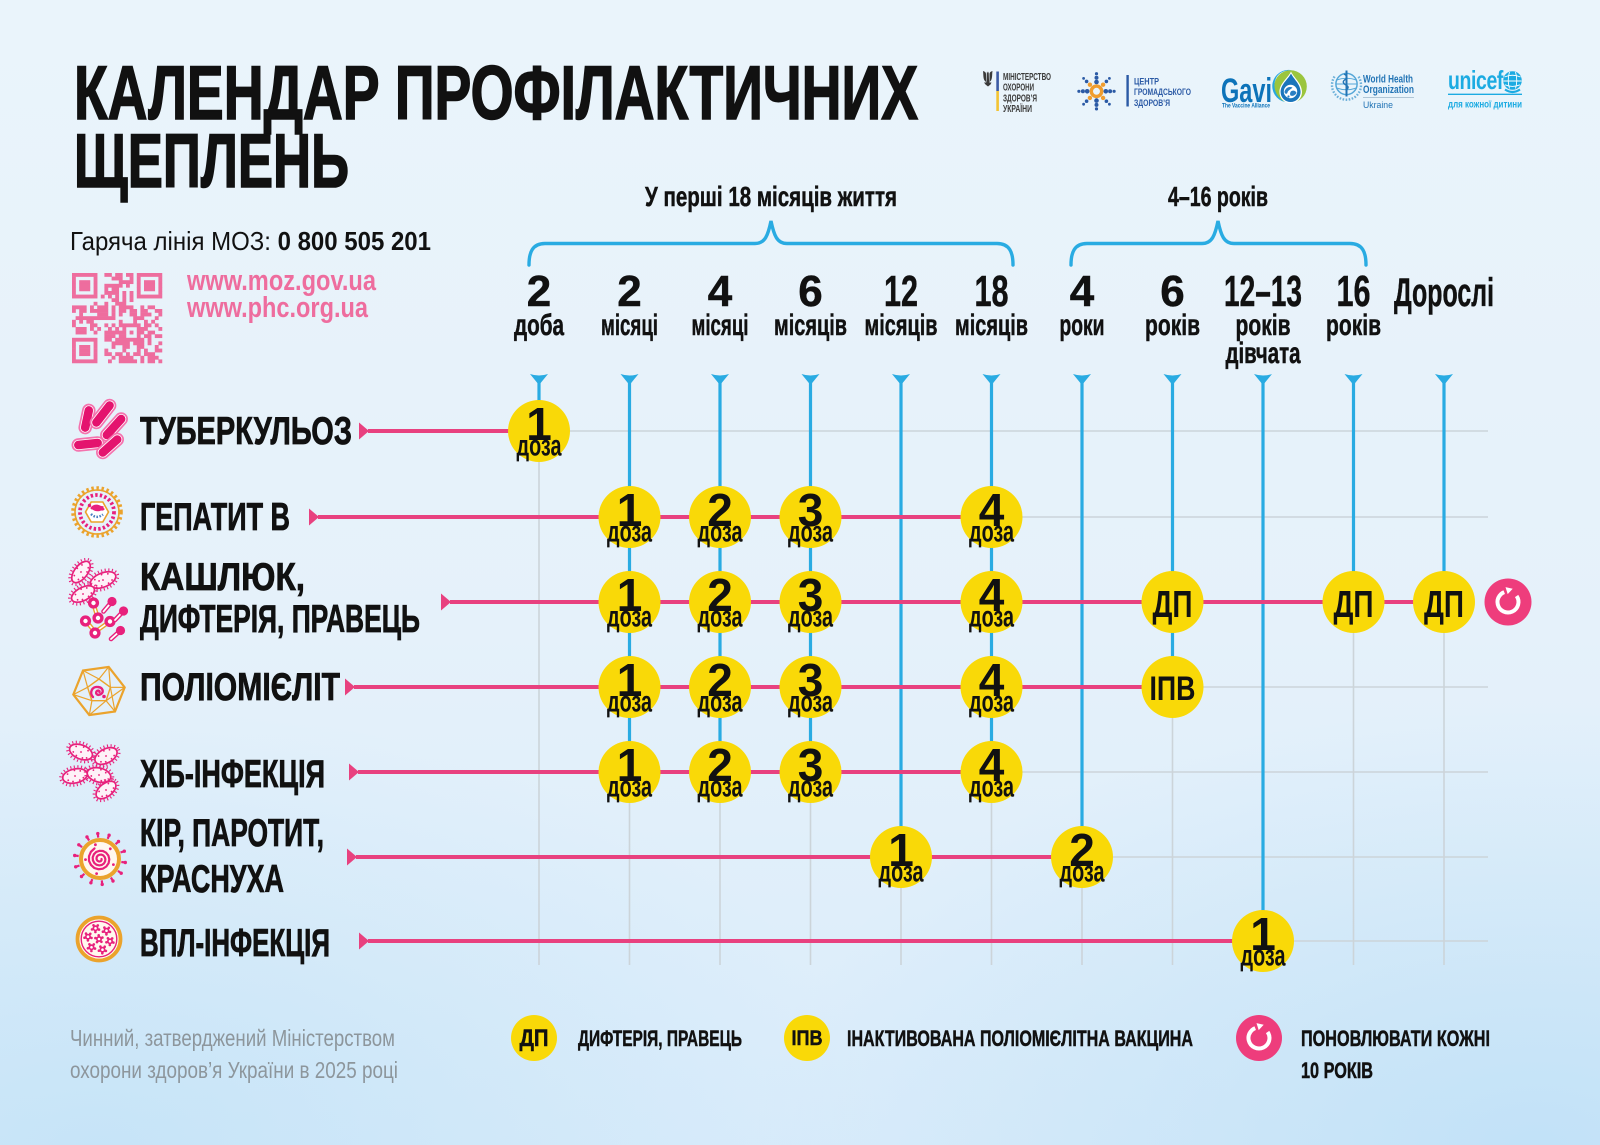  I want to click on svg-text: 12–13, so click(1263, 291).